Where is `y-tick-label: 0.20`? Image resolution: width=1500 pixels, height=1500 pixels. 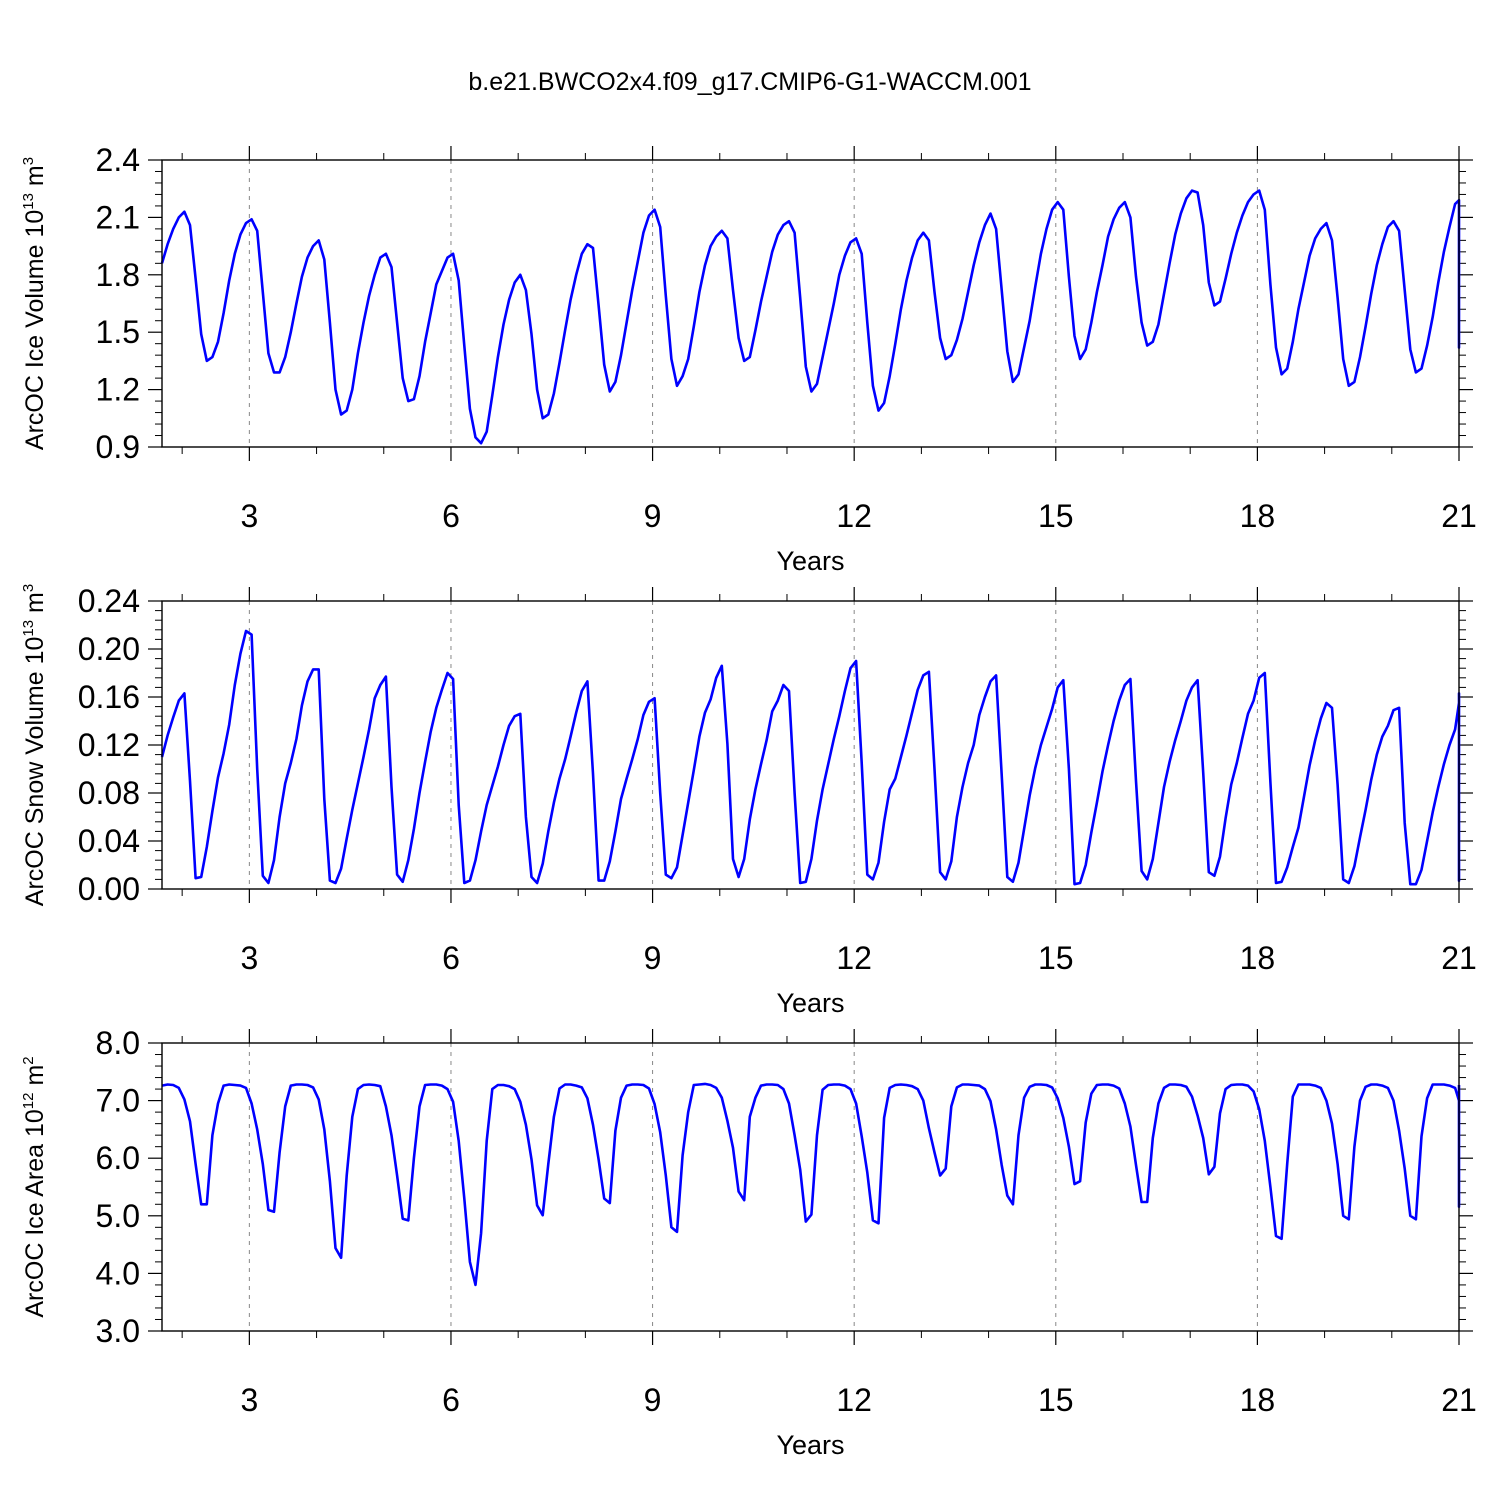
y-tick-label: 0.20 is located at coordinates (109, 649).